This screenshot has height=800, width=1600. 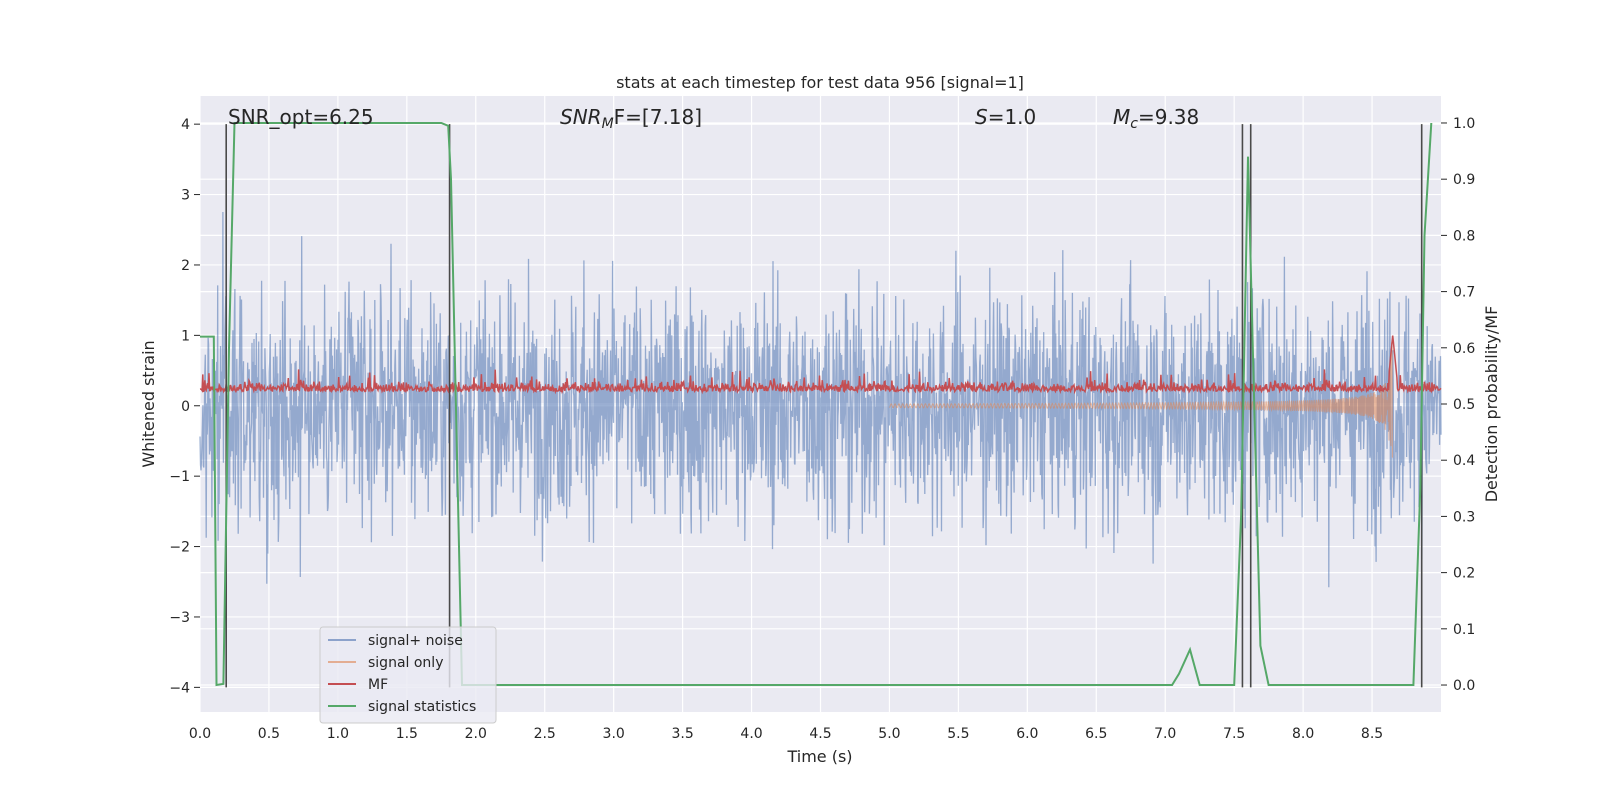 I want to click on y-axis-label-left: Whitened strain, so click(x=148, y=403).